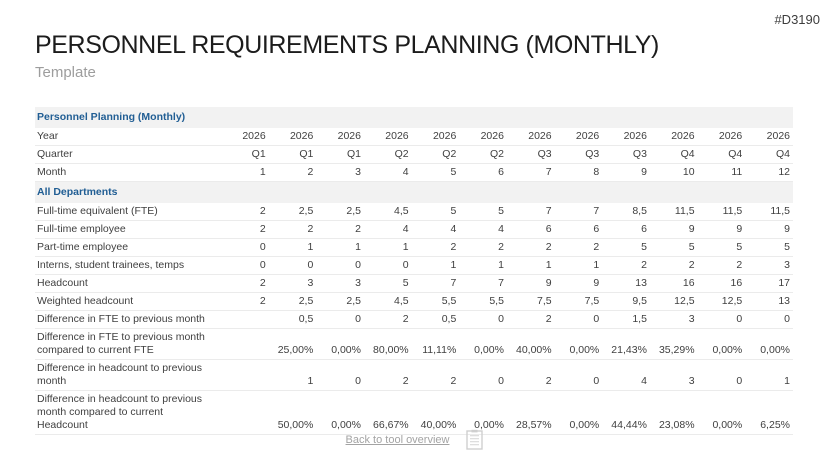 The width and height of the screenshot is (829, 466). Describe the element at coordinates (673, 344) in the screenshot. I see `cell-value: 35,29%` at that location.